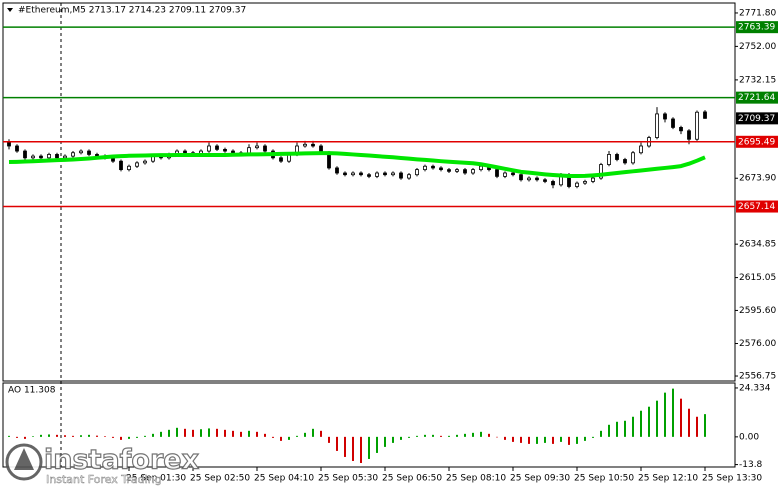  What do you see at coordinates (348, 479) in the screenshot?
I see `x-tick-label: 25 Sep 05:30` at bounding box center [348, 479].